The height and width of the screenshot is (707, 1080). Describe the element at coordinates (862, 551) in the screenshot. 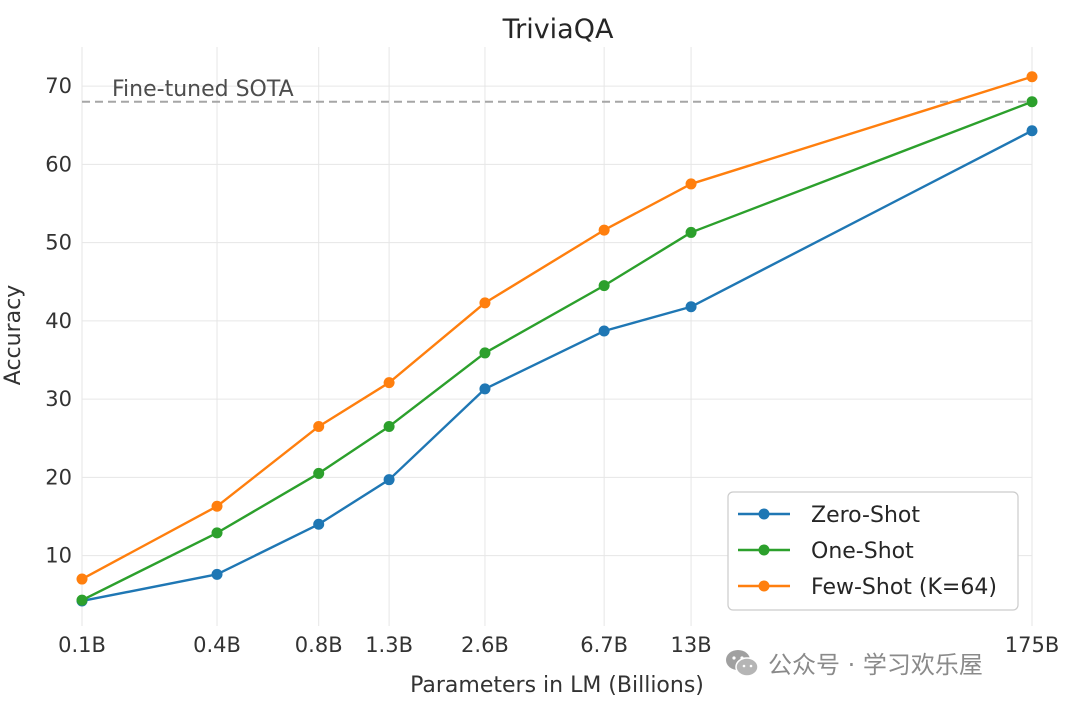

I see `legend-label: One-Shot` at that location.